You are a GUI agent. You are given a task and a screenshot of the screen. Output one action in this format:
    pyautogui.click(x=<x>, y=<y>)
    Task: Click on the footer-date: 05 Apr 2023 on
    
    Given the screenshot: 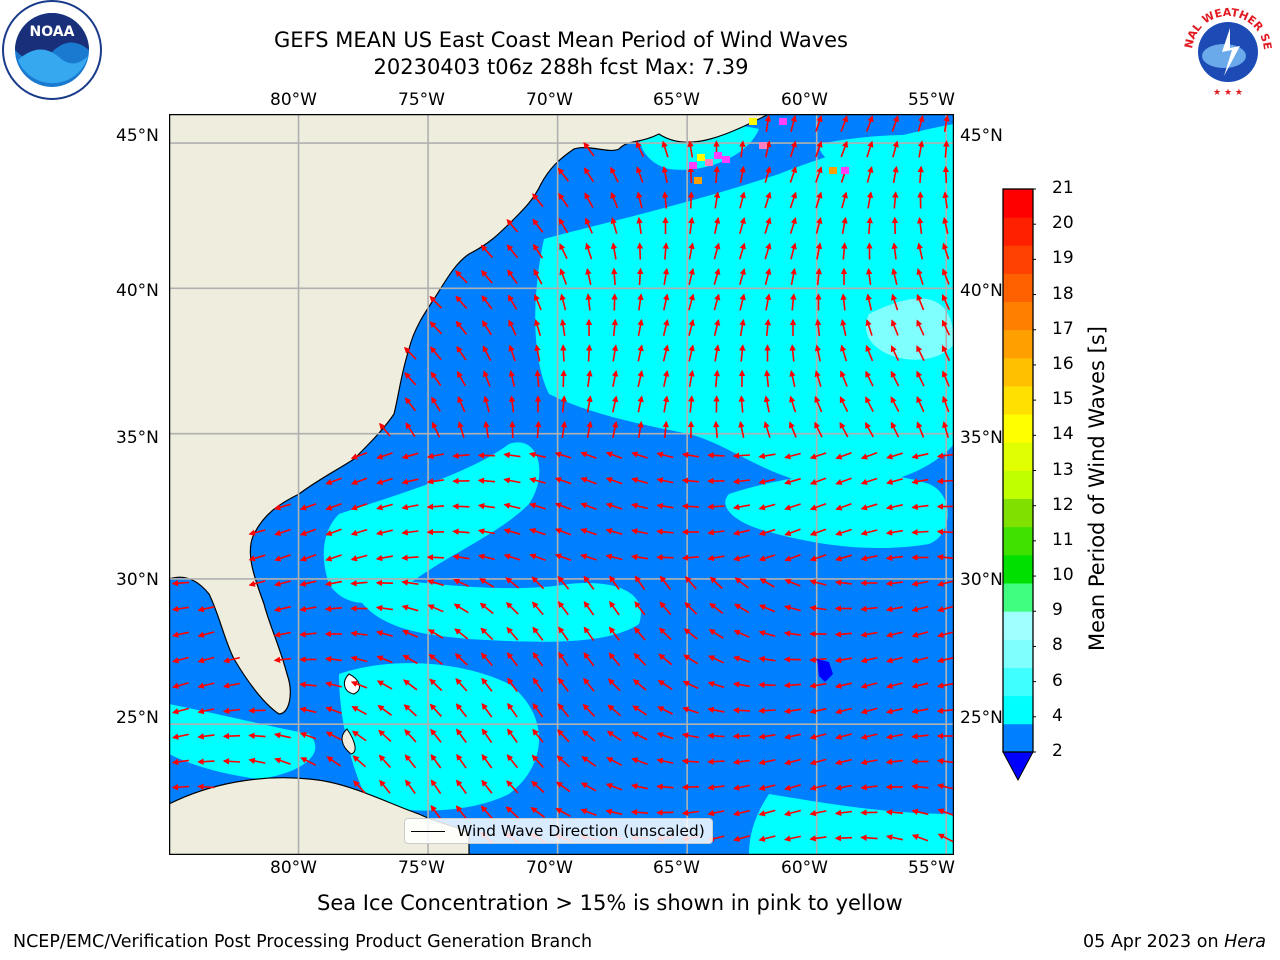 What is the action you would take?
    pyautogui.click(x=1150, y=942)
    